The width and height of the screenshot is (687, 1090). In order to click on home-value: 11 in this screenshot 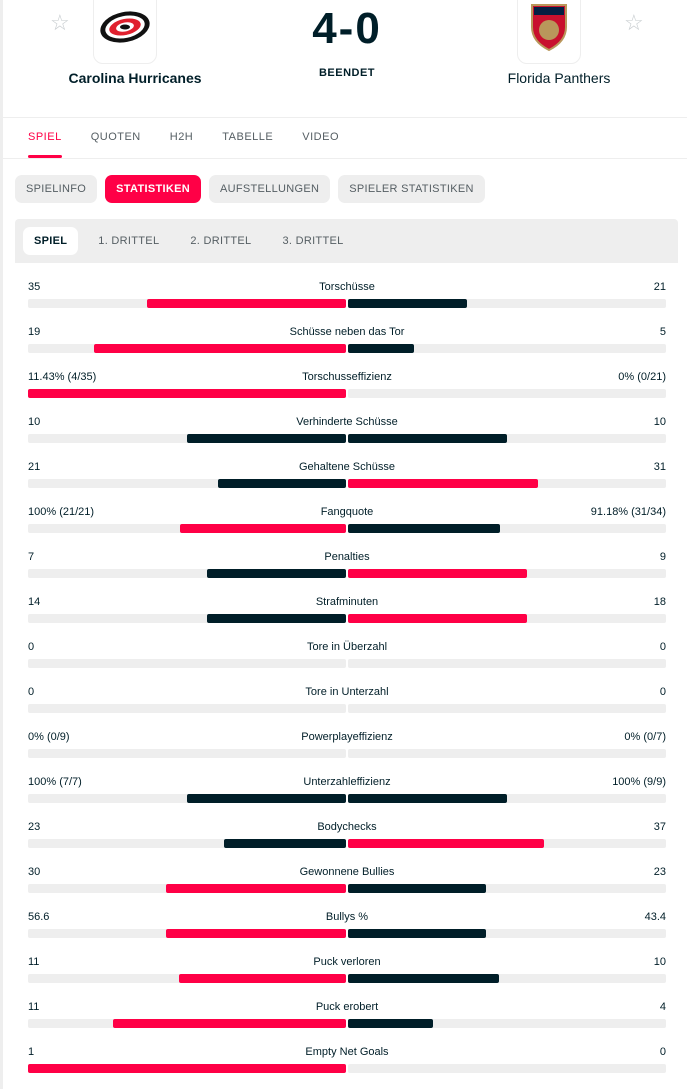, I will do `click(34, 962)`.